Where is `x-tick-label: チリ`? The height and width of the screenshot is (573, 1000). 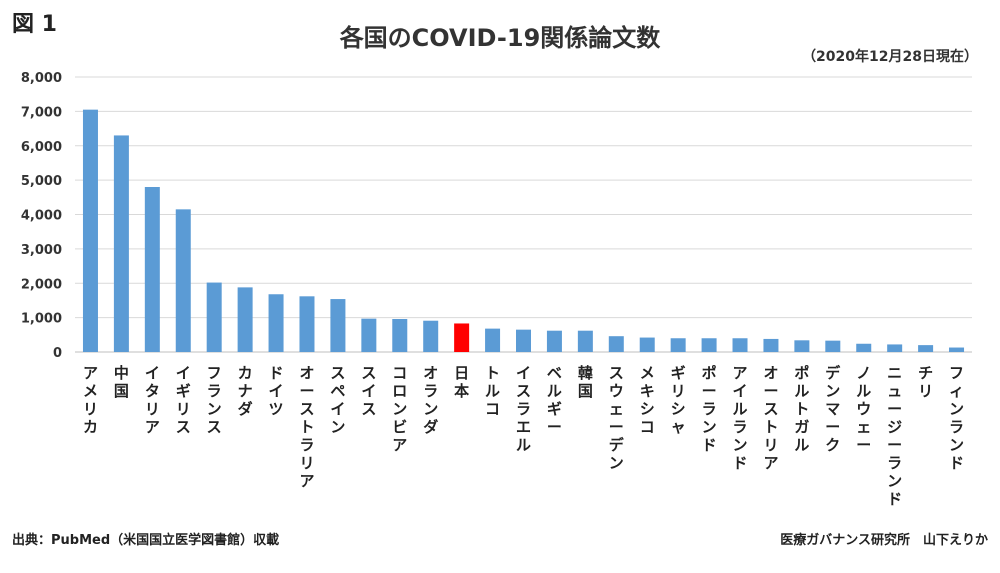
x-tick-label: チリ is located at coordinates (925, 382).